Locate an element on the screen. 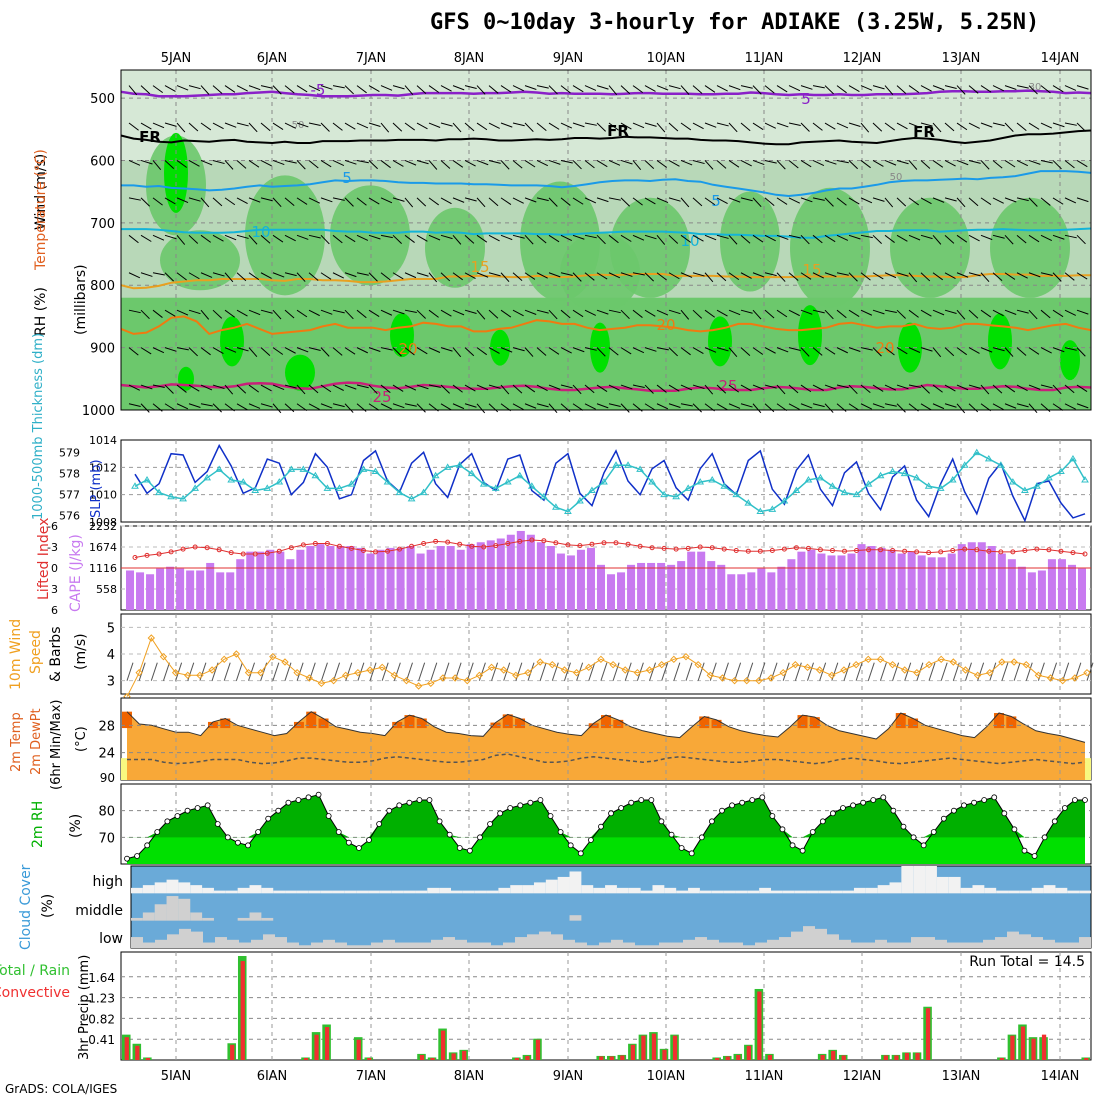  rh-blob is located at coordinates (750, 241).